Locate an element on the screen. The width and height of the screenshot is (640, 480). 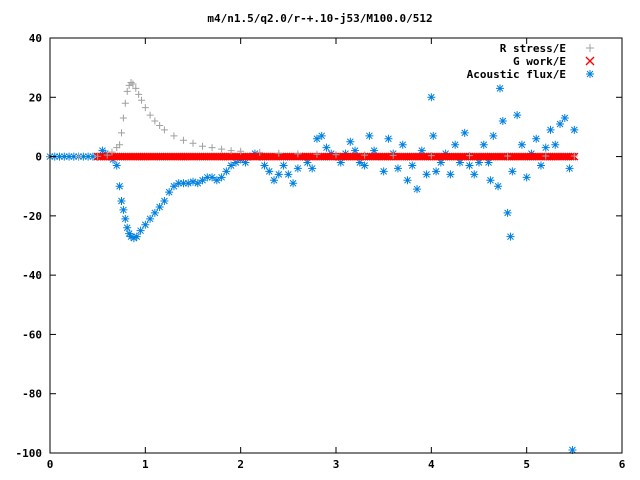
series-g-work-e is located at coordinates (336, 156).